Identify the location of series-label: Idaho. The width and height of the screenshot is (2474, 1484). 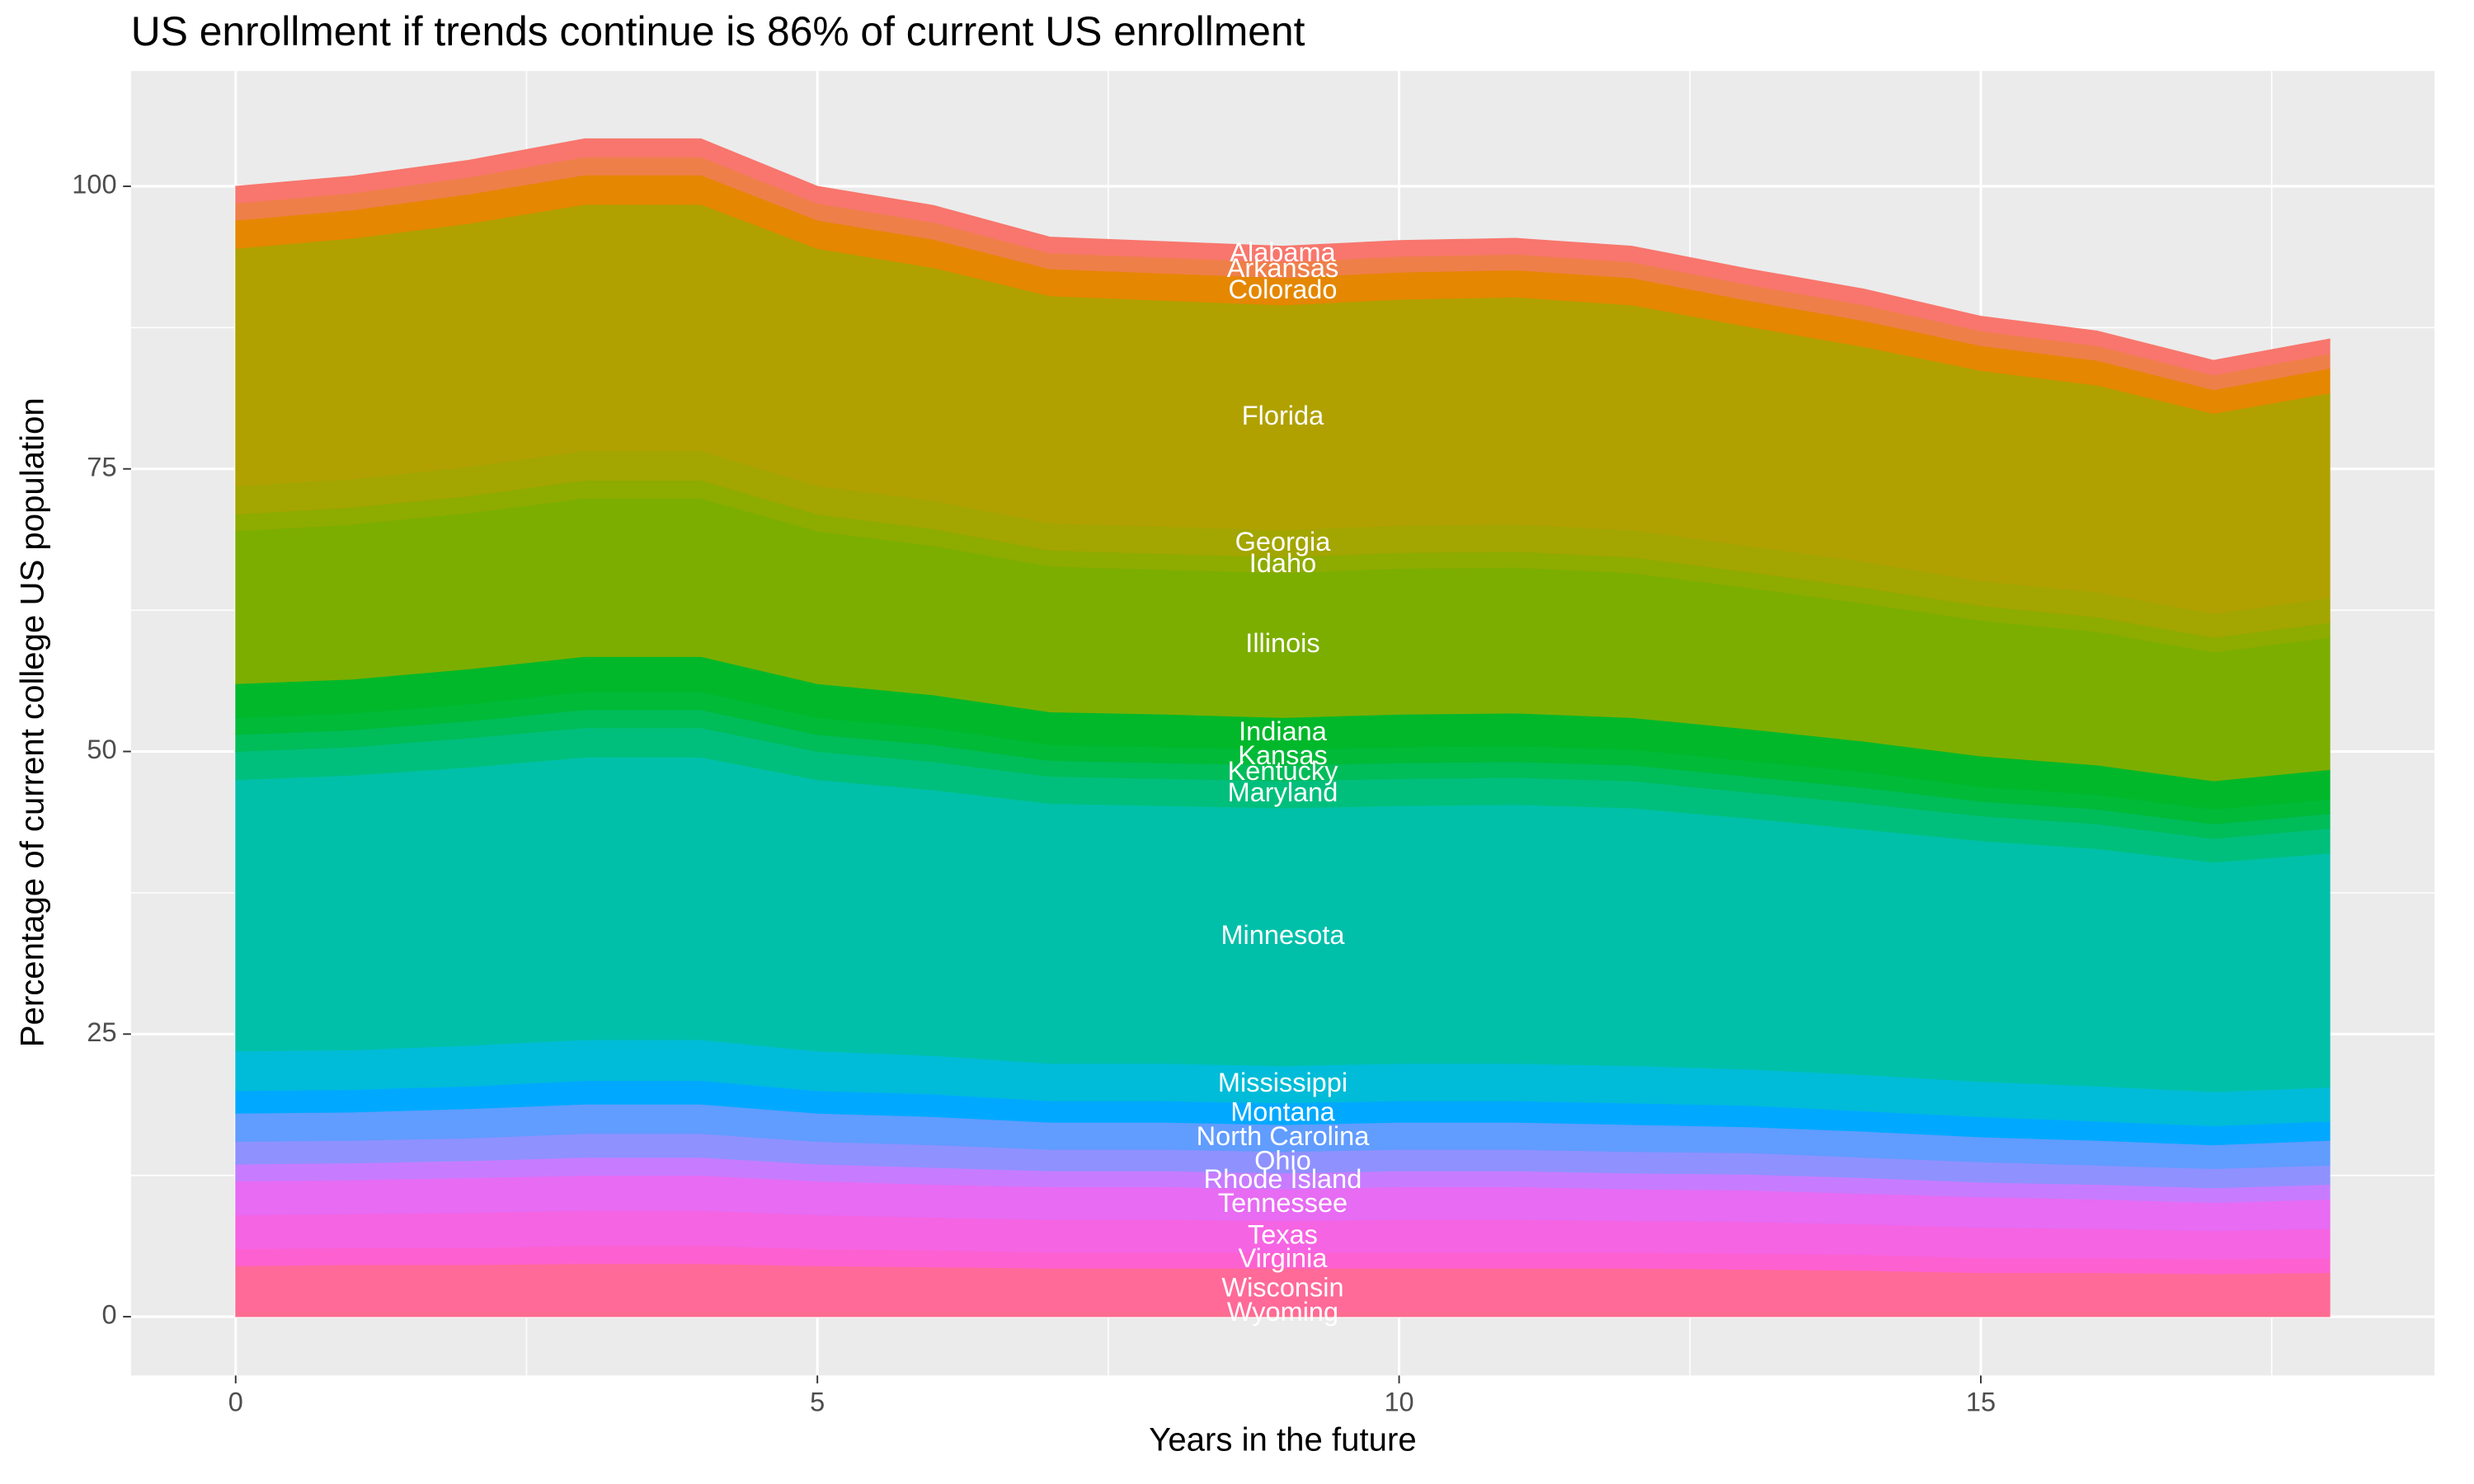
(1282, 563).